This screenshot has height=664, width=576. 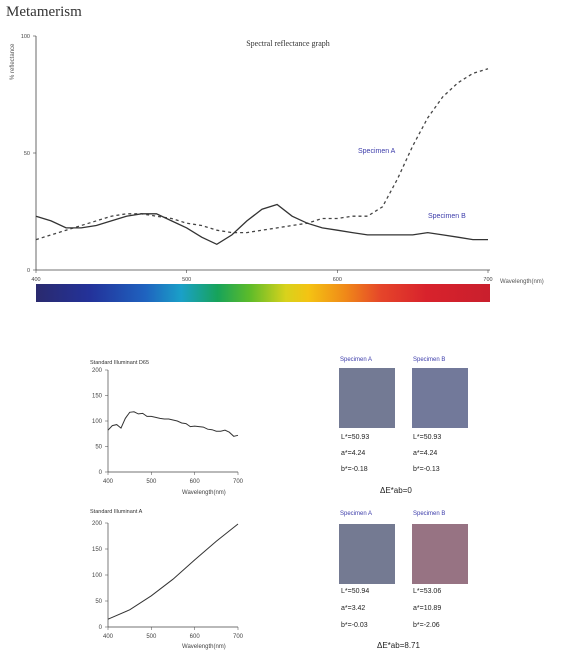 I want to click on cmp1-a-b: b*=-0.18, so click(x=354, y=469).